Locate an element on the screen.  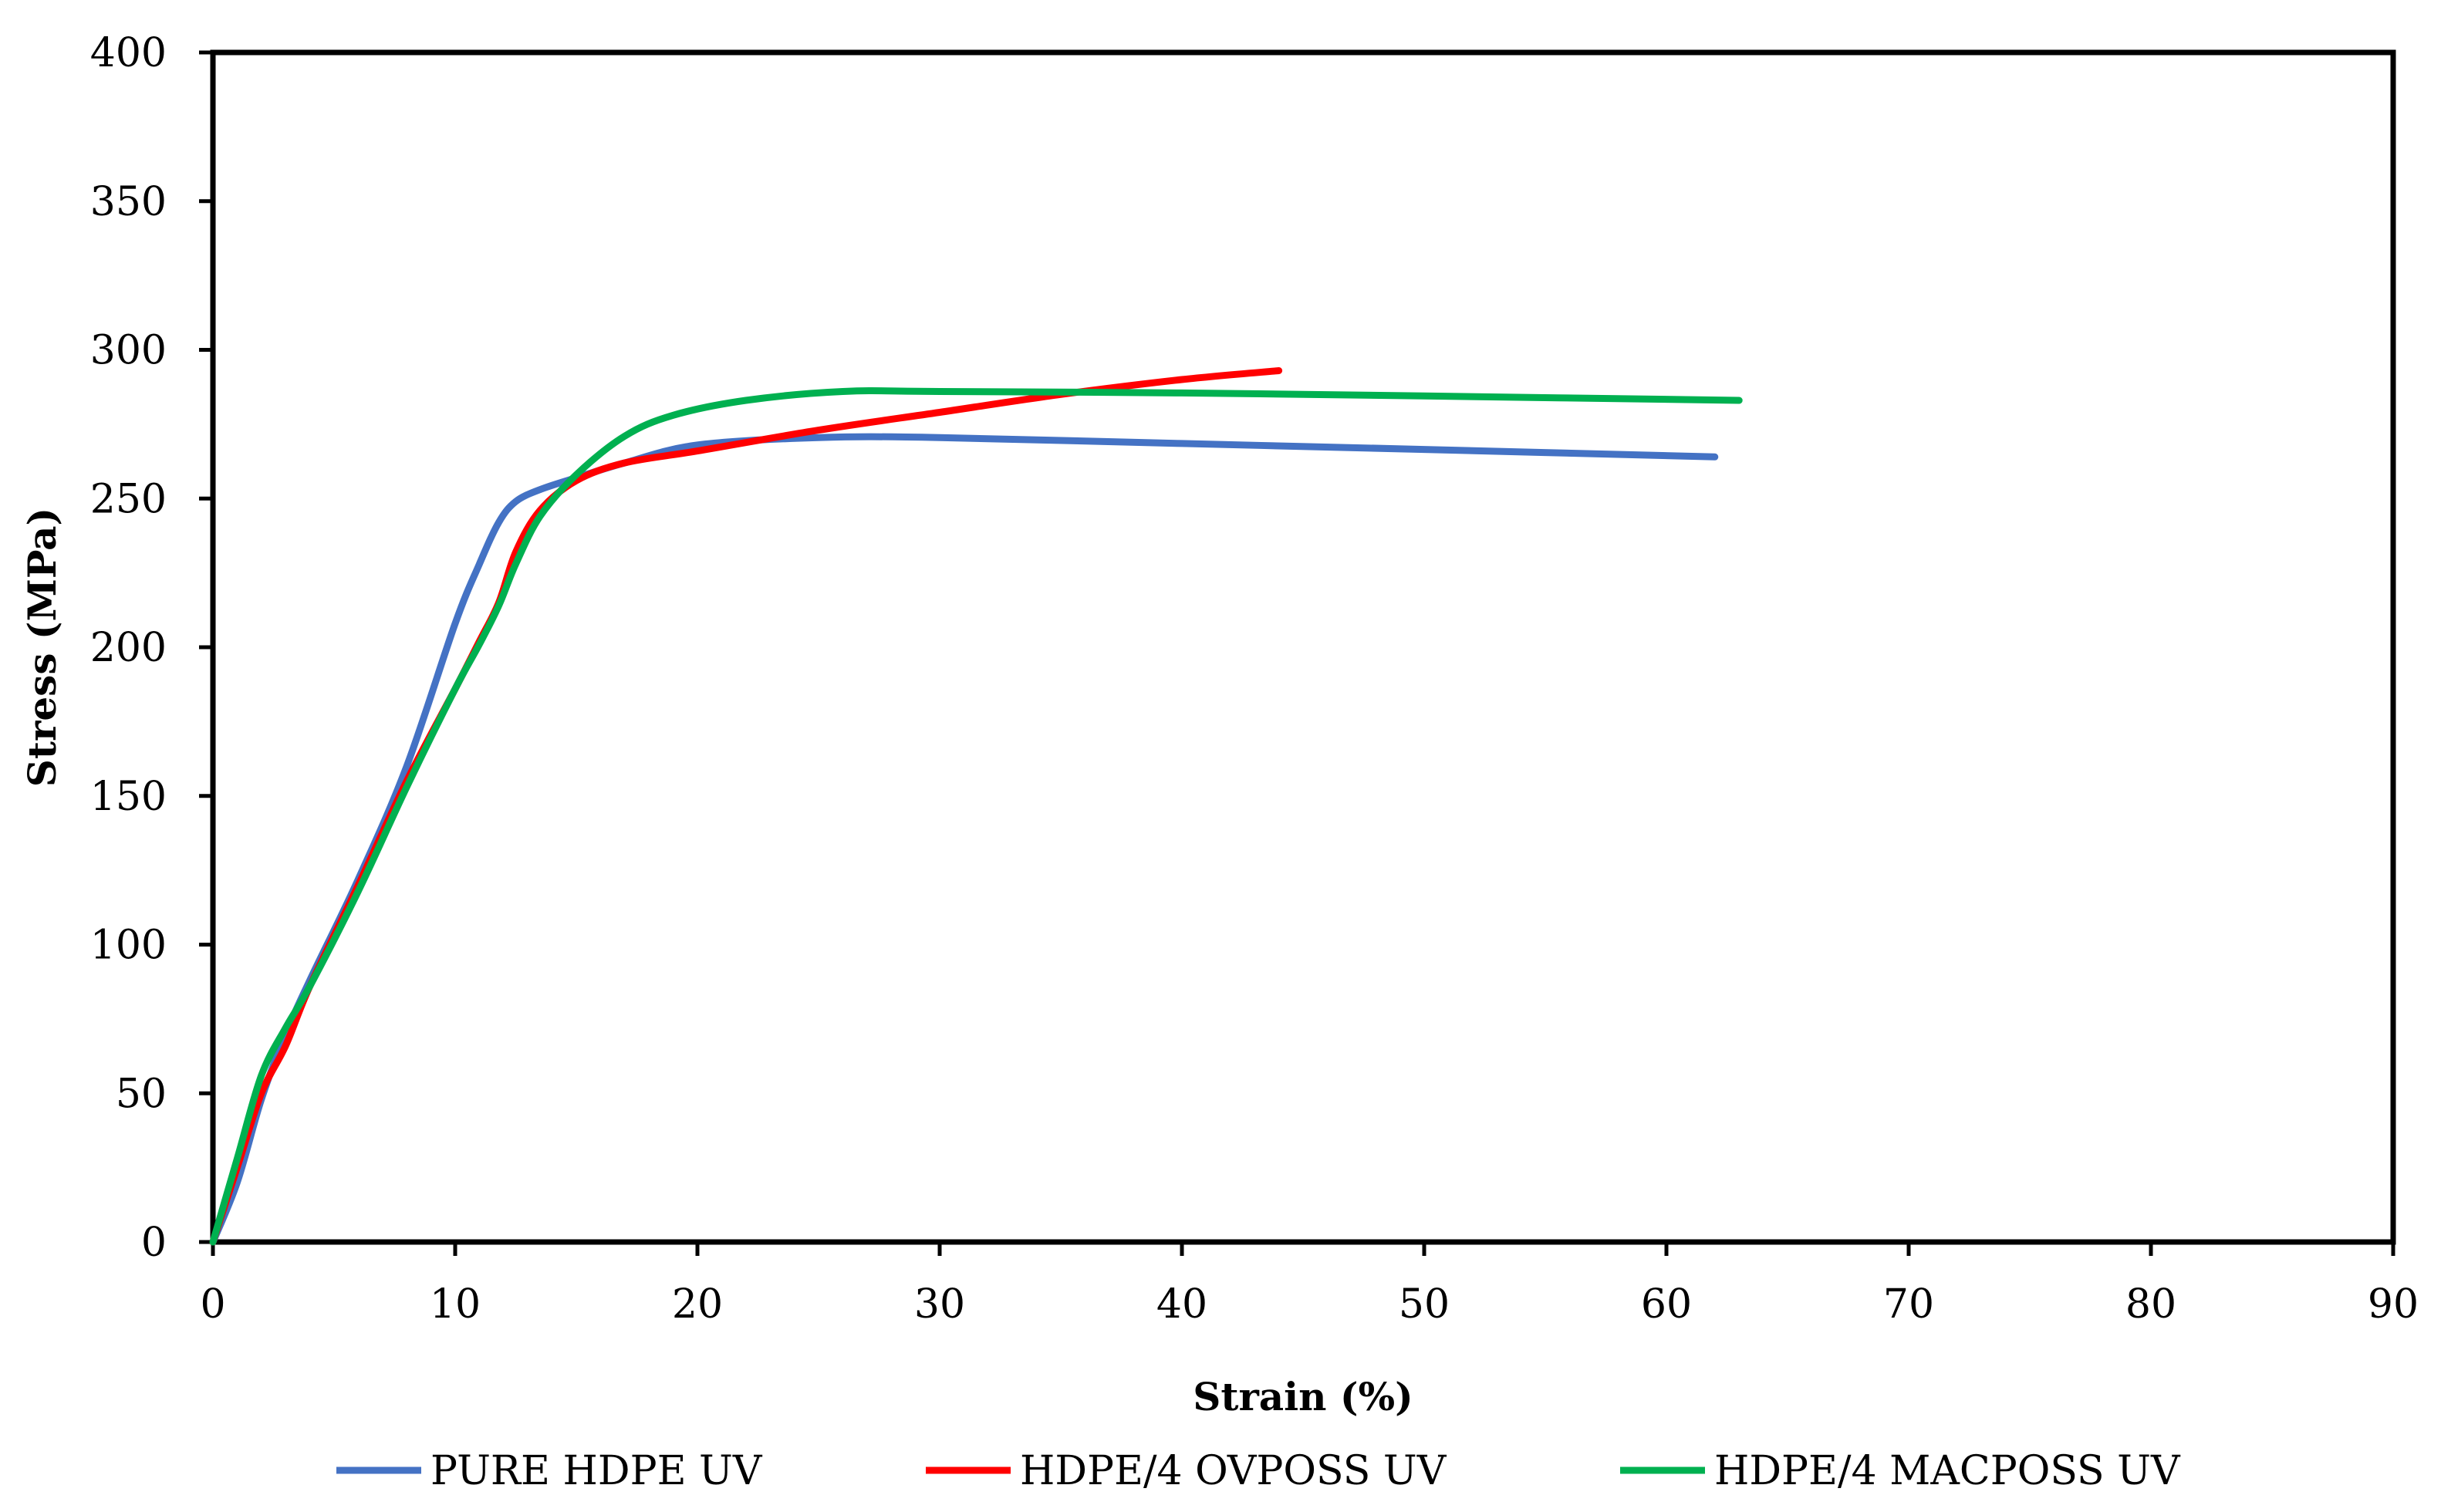
x-tick-label: 70 is located at coordinates (1908, 1304).